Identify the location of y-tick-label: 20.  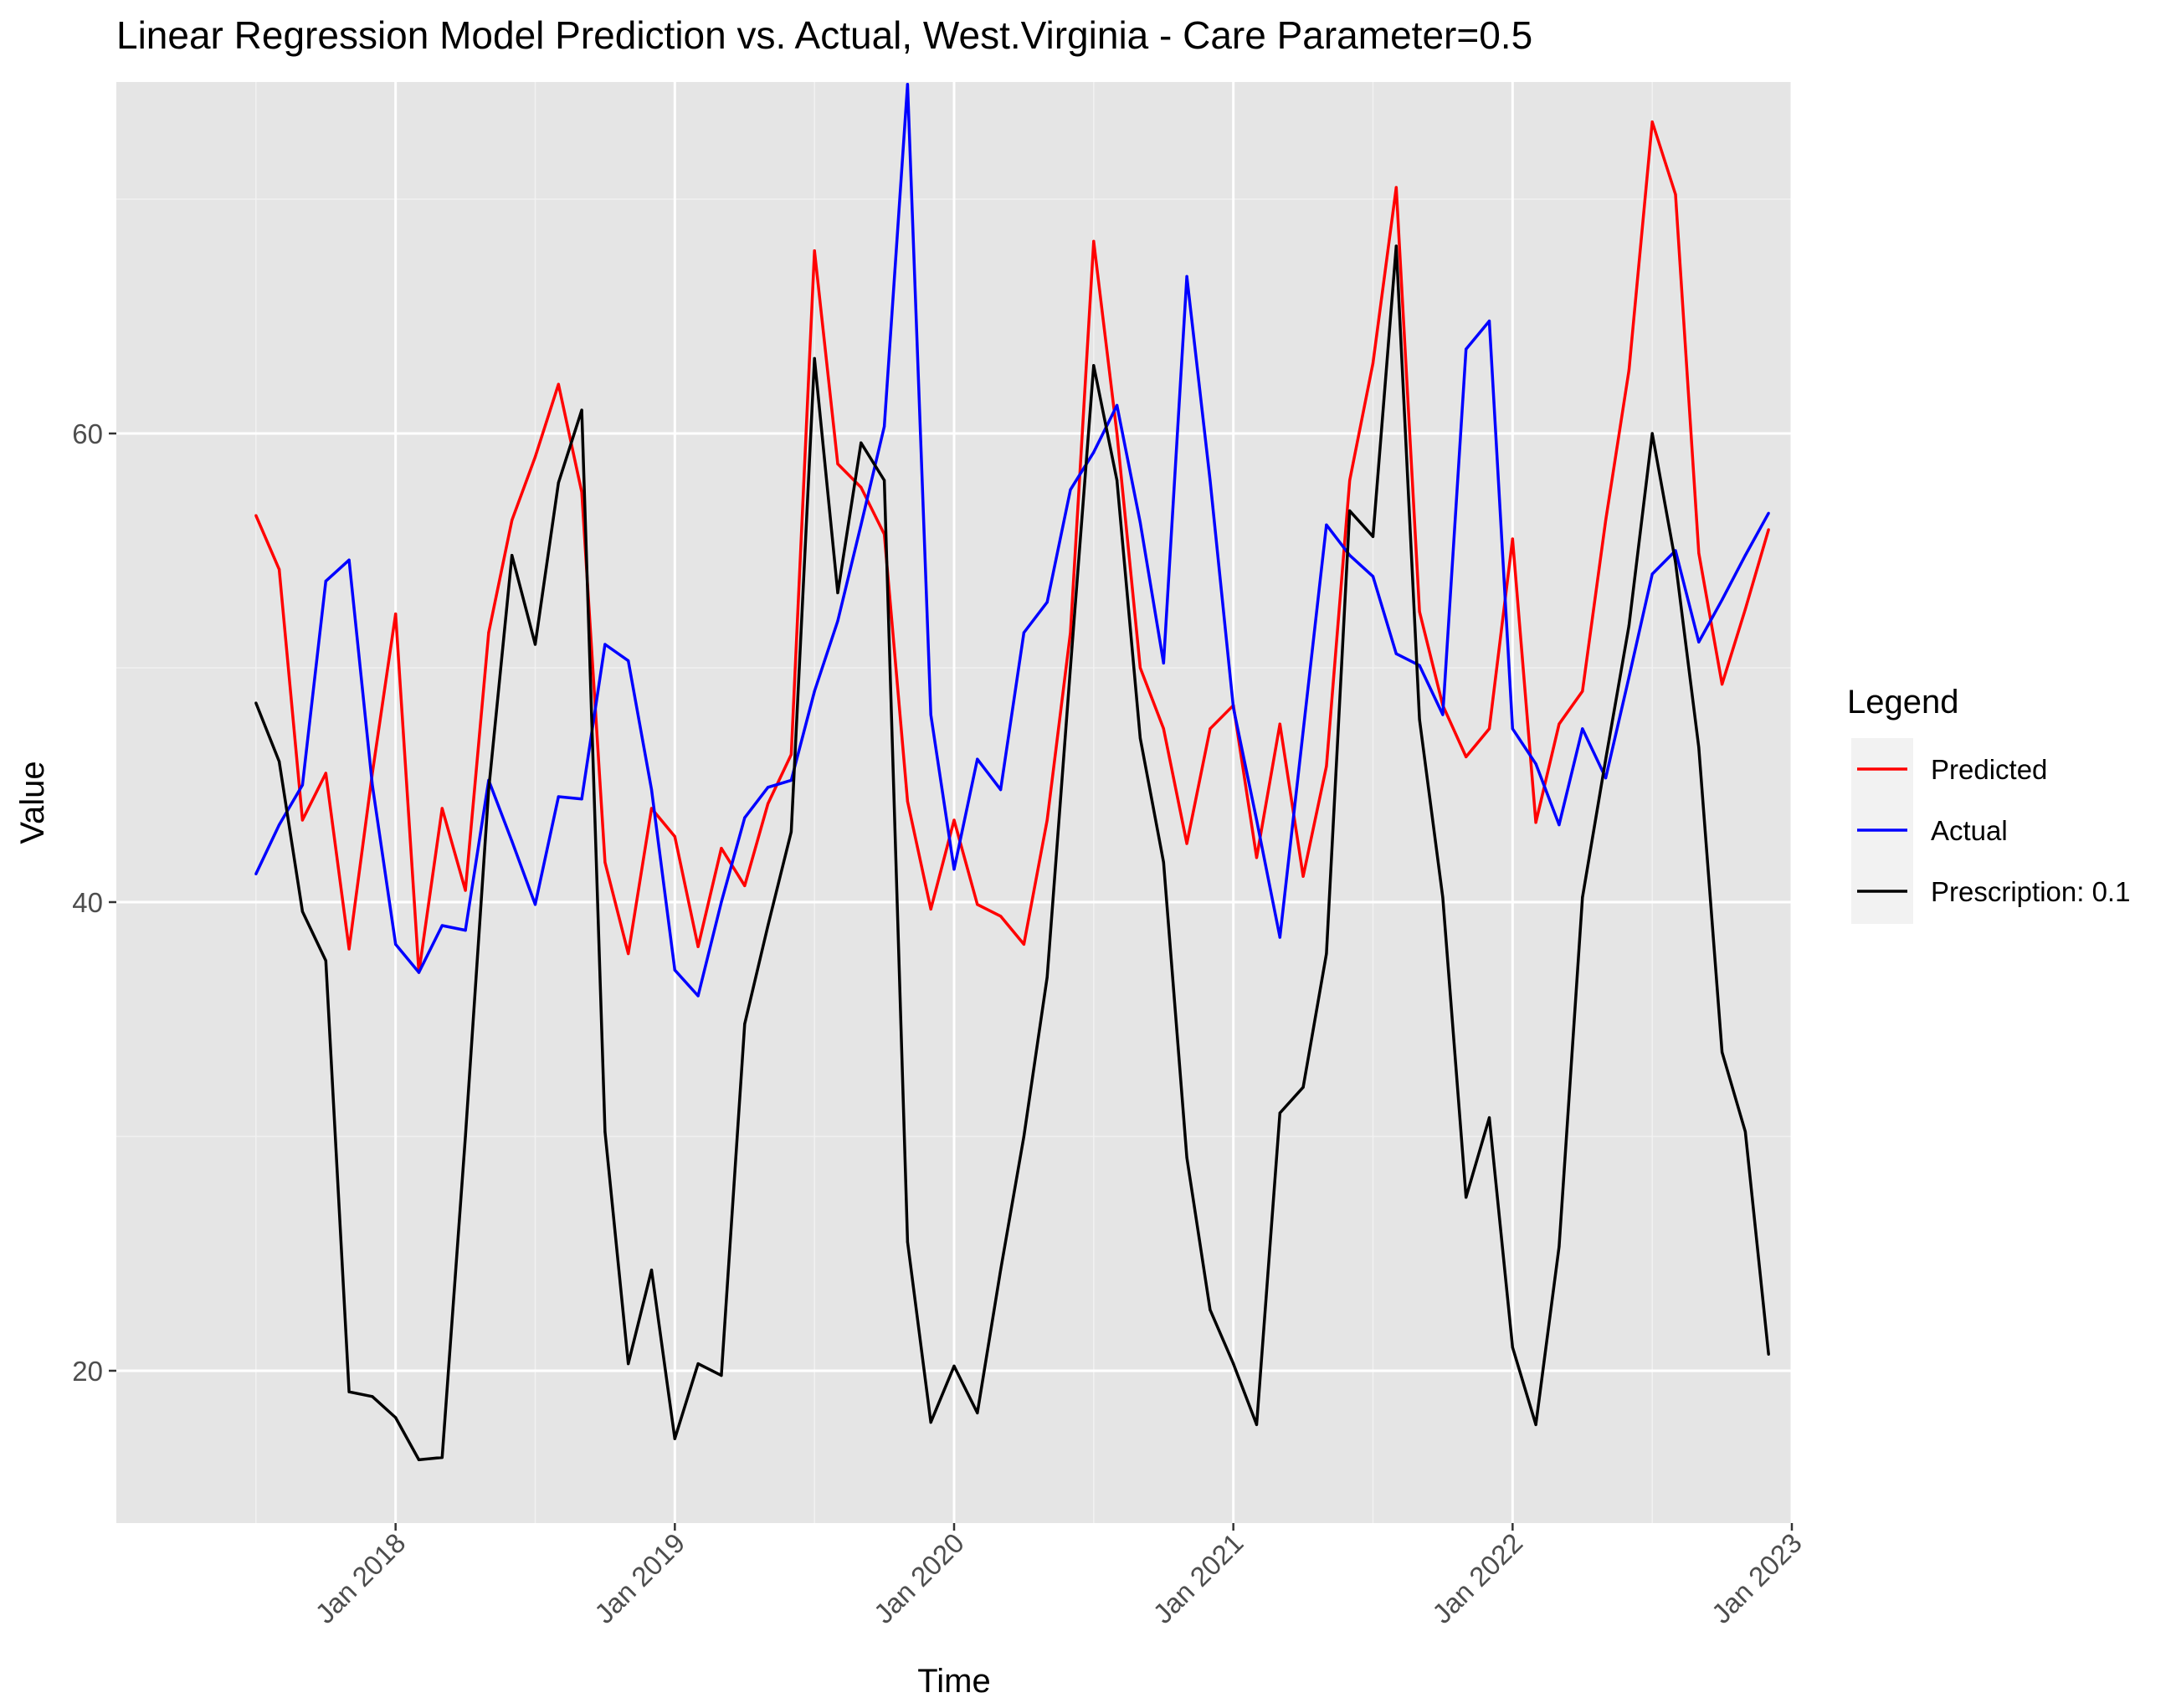
(87, 1371).